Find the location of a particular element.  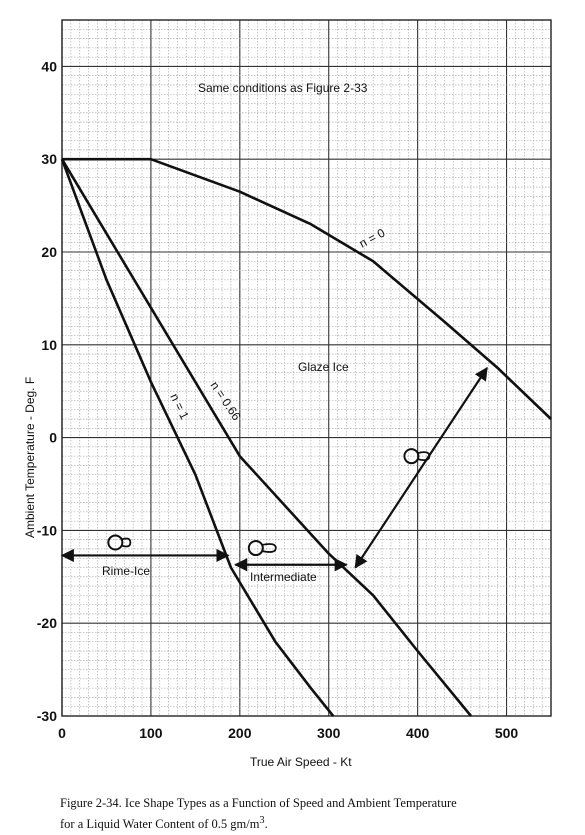

caption-line-2-end: . is located at coordinates (266, 824).